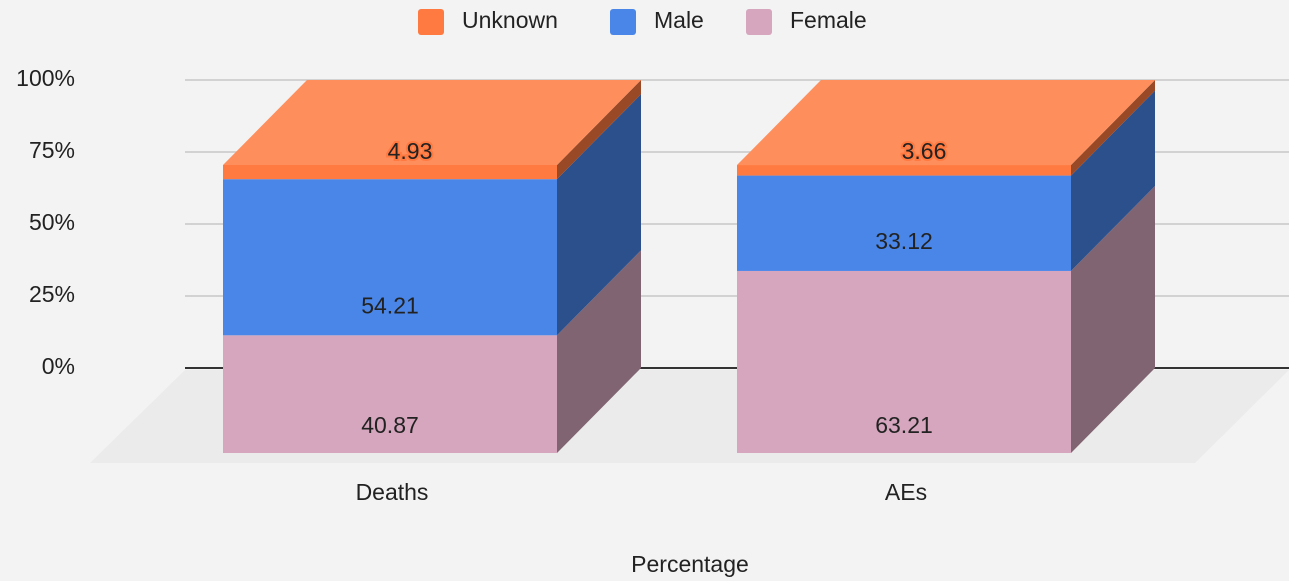  I want to click on y-tick-label: 0%, so click(58, 366).